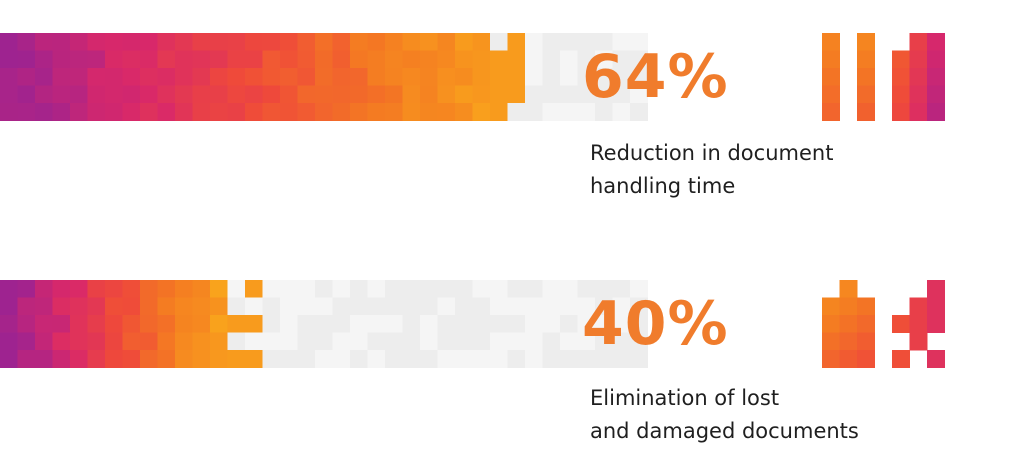 The width and height of the screenshot is (1024, 469). What do you see at coordinates (883, 324) in the screenshot?
I see `pixel-arrow-icon` at bounding box center [883, 324].